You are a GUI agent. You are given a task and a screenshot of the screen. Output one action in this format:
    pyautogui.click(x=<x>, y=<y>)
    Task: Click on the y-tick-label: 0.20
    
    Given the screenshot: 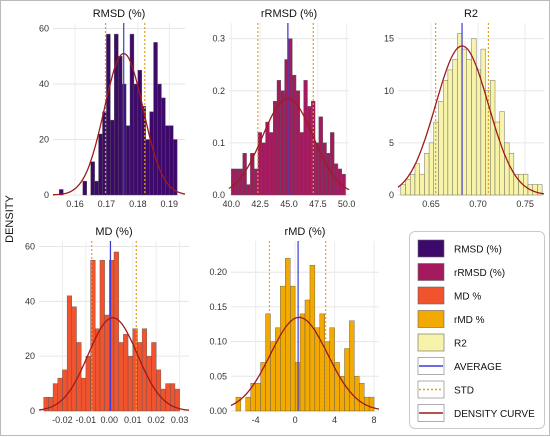 What is the action you would take?
    pyautogui.click(x=218, y=272)
    